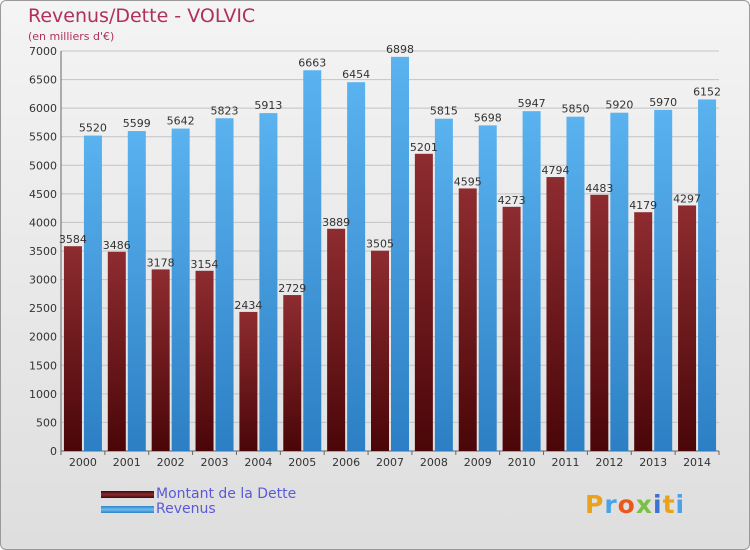  Describe the element at coordinates (53, 451) in the screenshot. I see `y-tick-label: 0` at that location.